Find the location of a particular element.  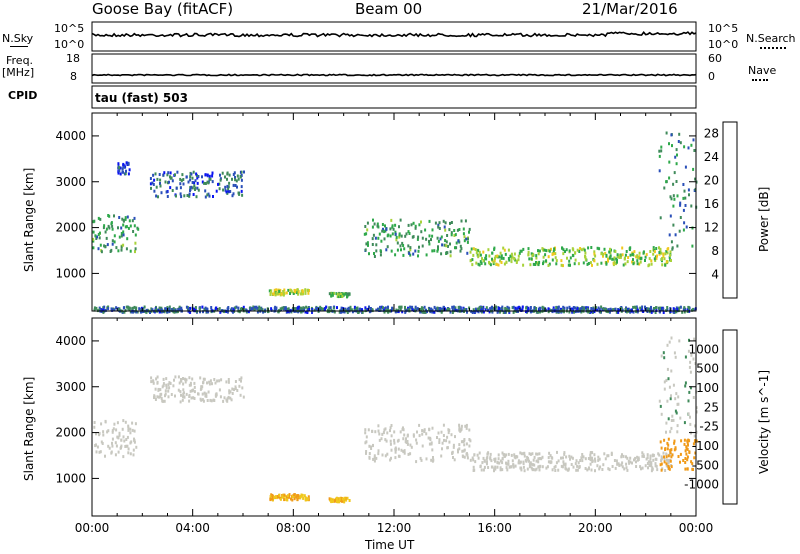

date-title: 21/Mar/2016 is located at coordinates (630, 9).